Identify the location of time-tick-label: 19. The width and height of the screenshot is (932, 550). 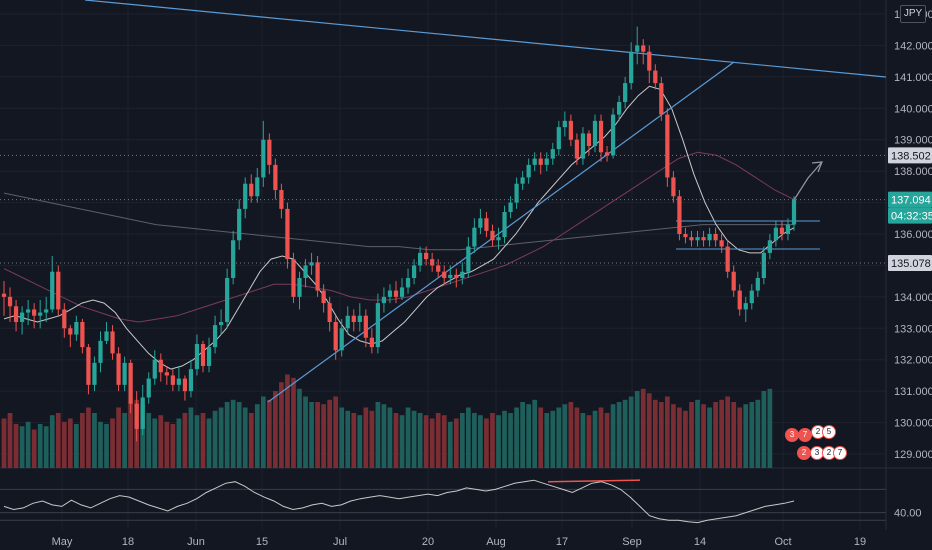
(860, 542).